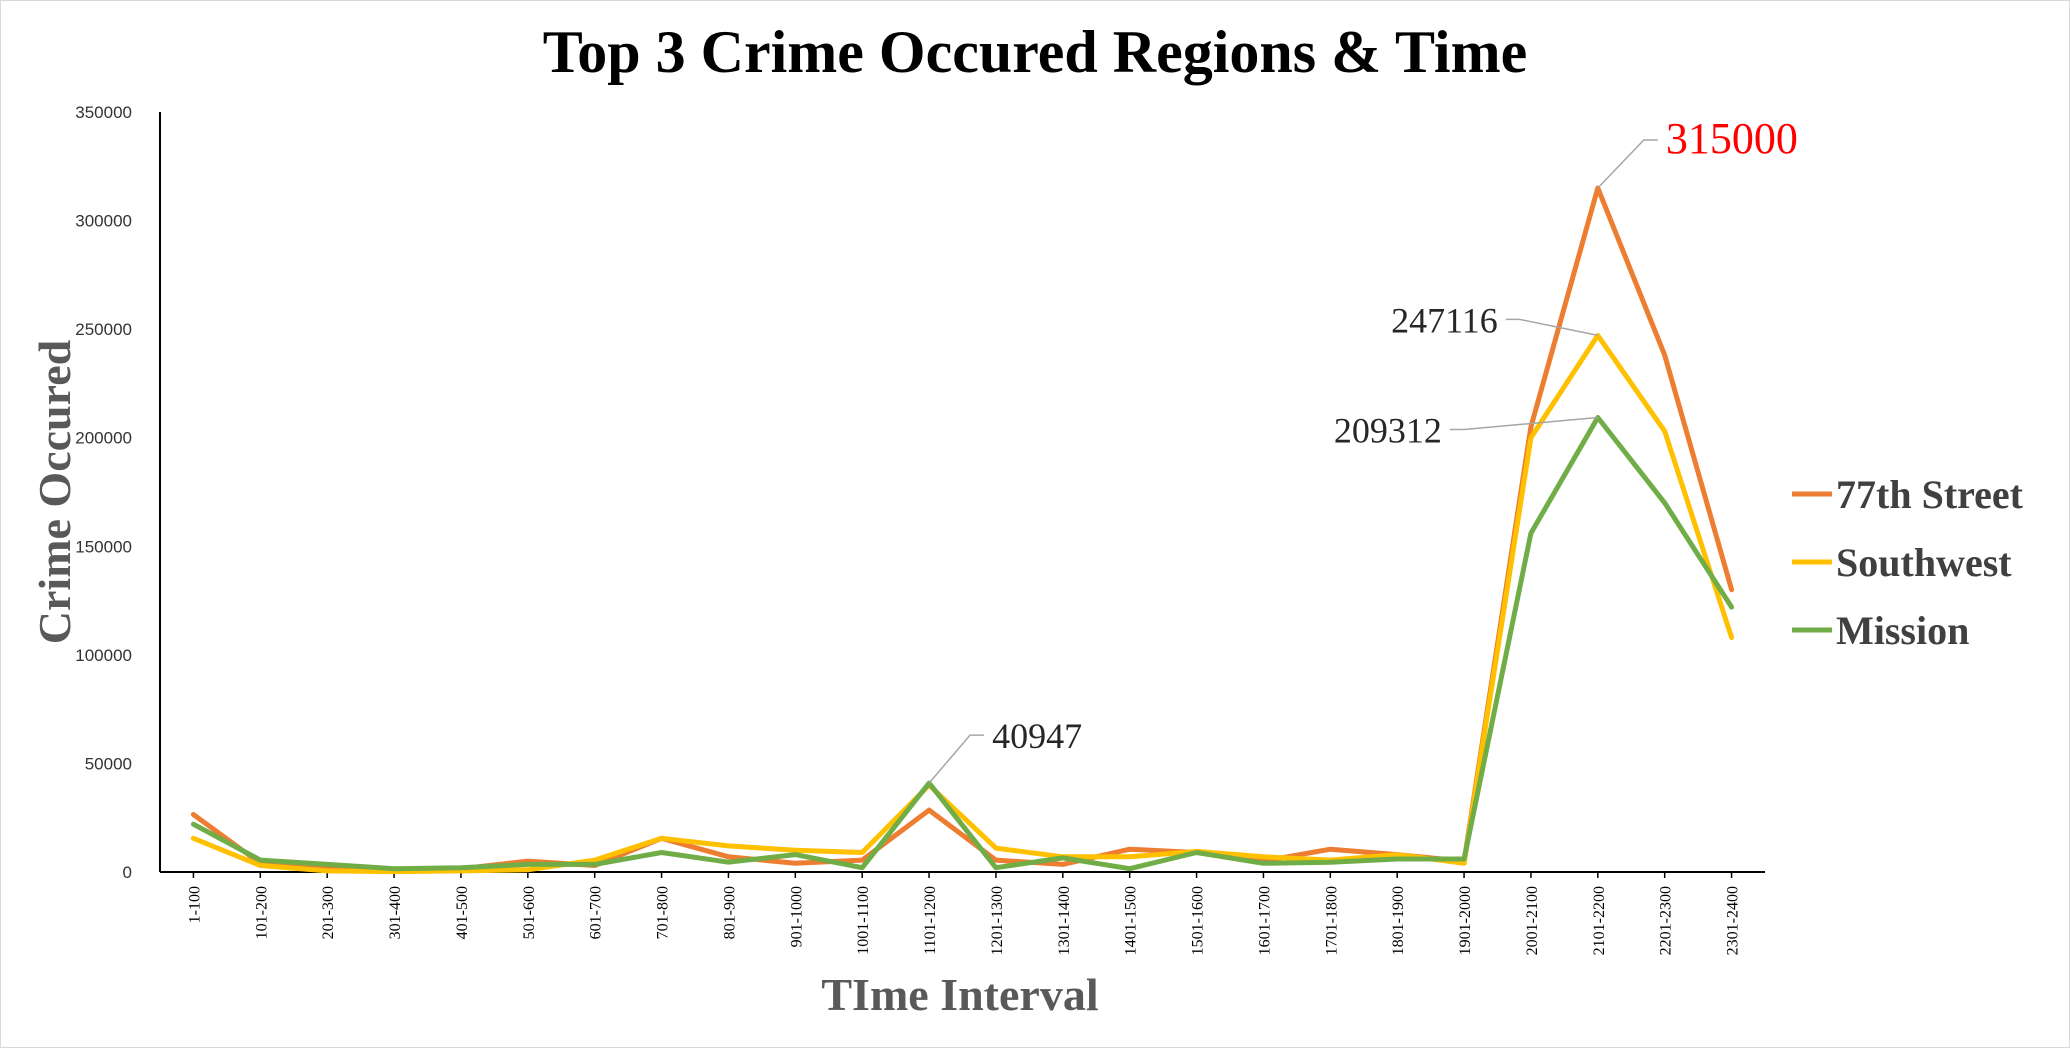 The height and width of the screenshot is (1048, 2070). What do you see at coordinates (863, 920) in the screenshot?
I see `x-tick-label: 1001-1100` at bounding box center [863, 920].